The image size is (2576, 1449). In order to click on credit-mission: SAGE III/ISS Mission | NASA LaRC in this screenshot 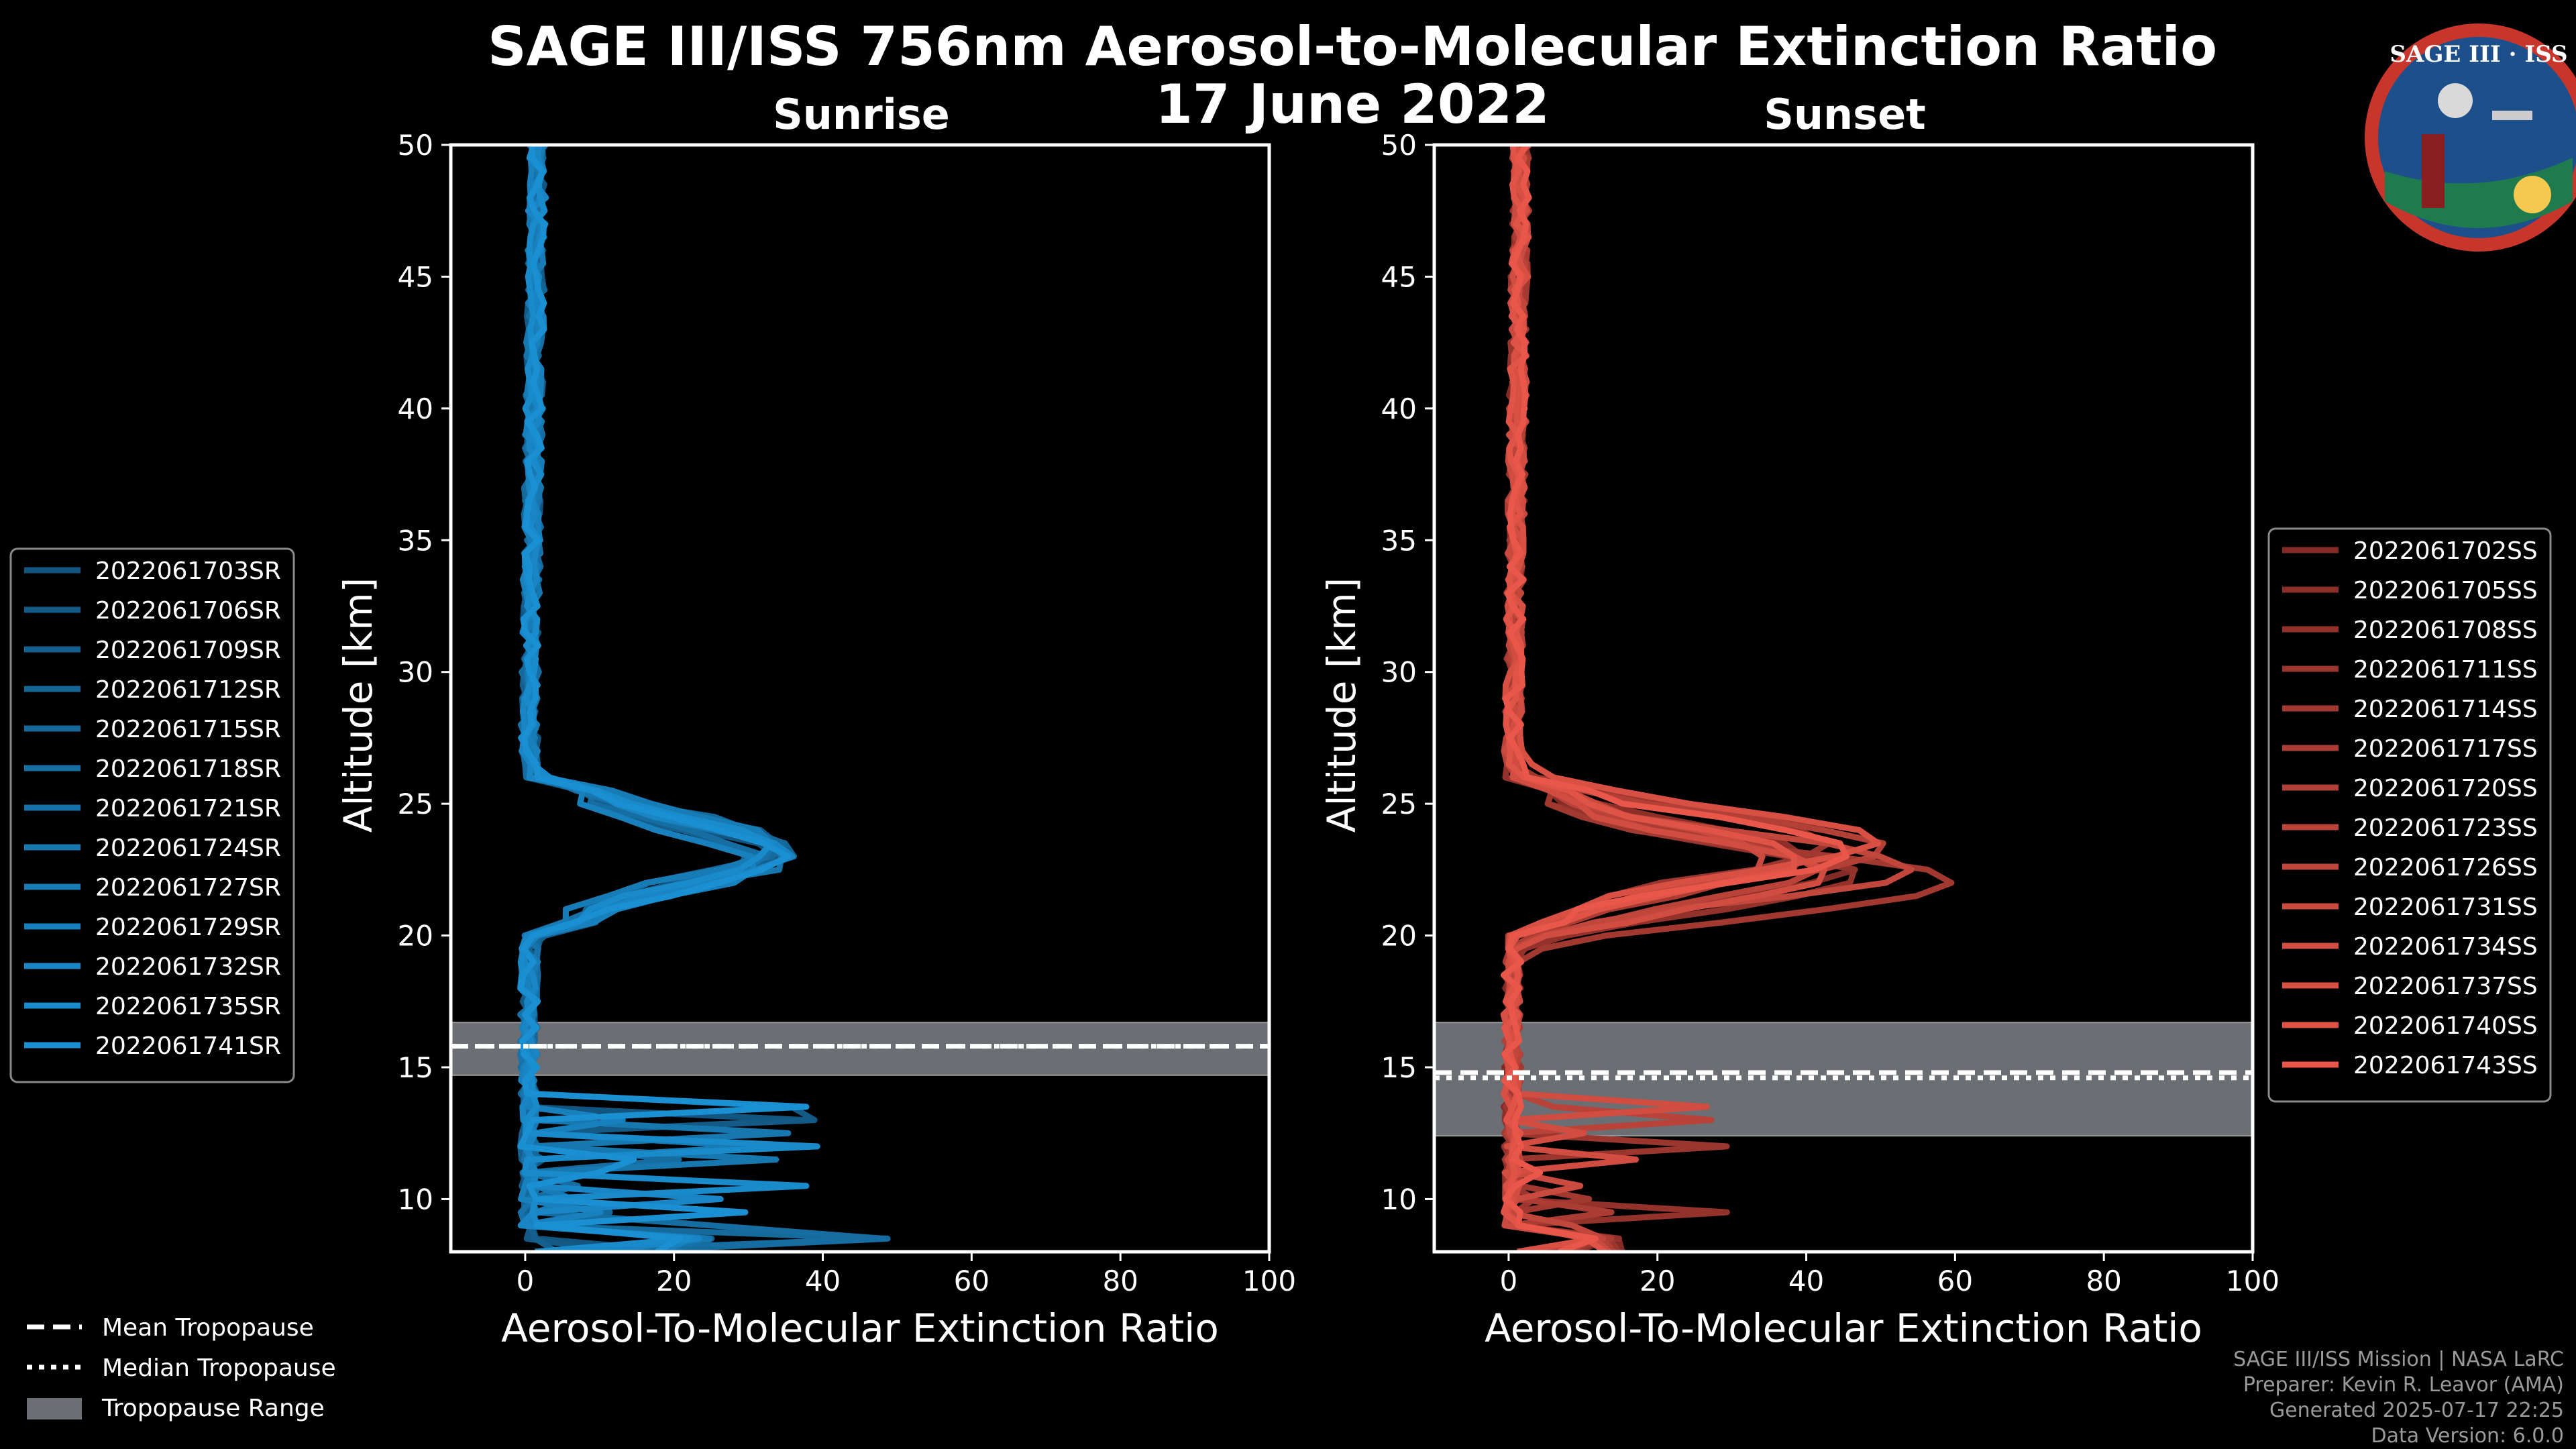, I will do `click(2398, 1359)`.